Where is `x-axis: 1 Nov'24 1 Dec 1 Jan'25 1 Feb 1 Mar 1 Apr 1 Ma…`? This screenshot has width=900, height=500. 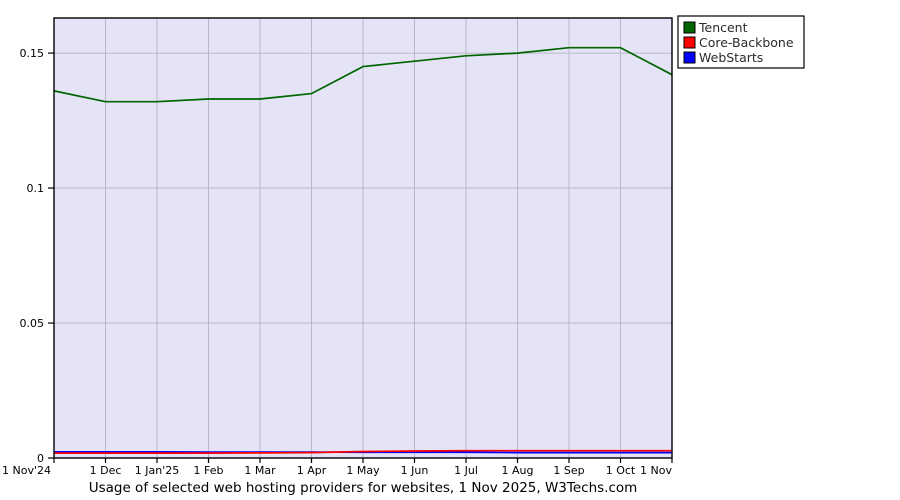
x-axis: 1 Nov'24 1 Dec 1 Jan'25 1 Feb 1 Mar 1 Apr 1 Ma… is located at coordinates (337, 467).